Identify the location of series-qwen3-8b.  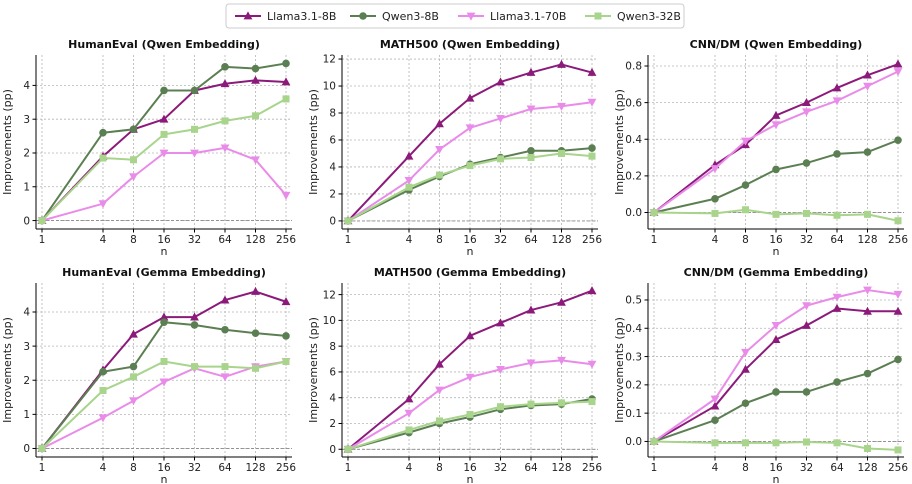
(164, 385).